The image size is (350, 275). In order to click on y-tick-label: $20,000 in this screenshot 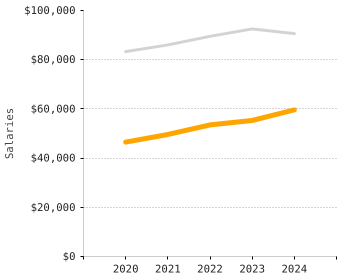, I will do `click(53, 207)`.